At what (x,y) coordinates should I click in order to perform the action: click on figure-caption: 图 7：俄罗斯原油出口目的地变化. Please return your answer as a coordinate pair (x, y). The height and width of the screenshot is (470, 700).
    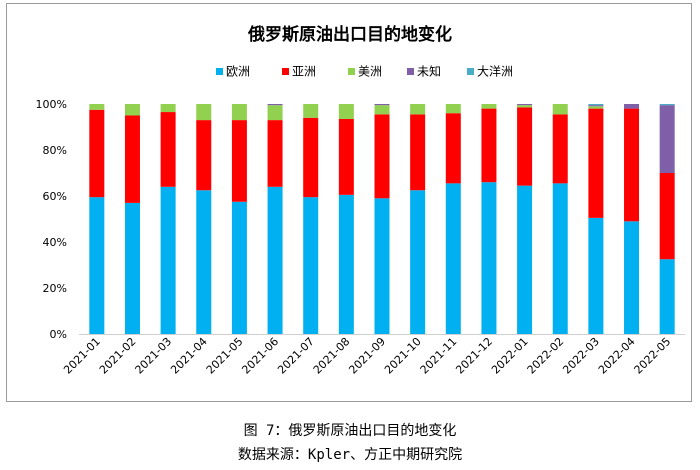
    Looking at the image, I should click on (350, 431).